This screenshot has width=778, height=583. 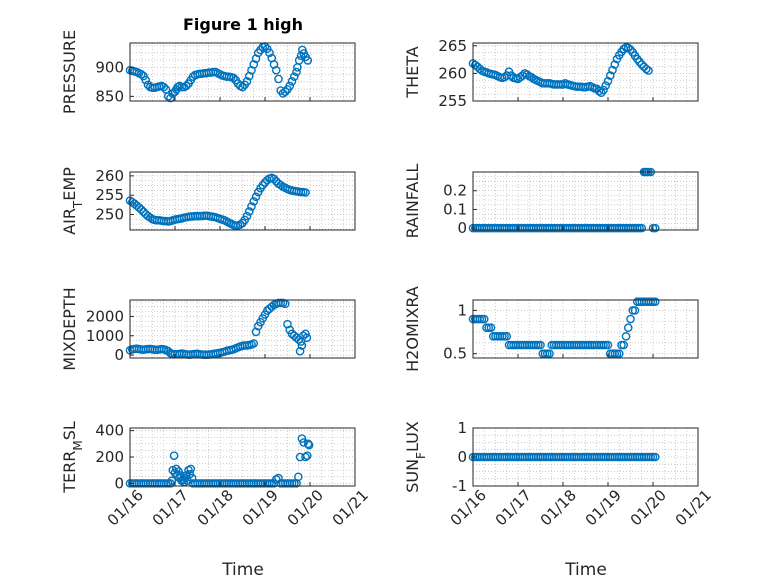 What do you see at coordinates (455, 191) in the screenshot?
I see `y-tick-label: 0.2` at bounding box center [455, 191].